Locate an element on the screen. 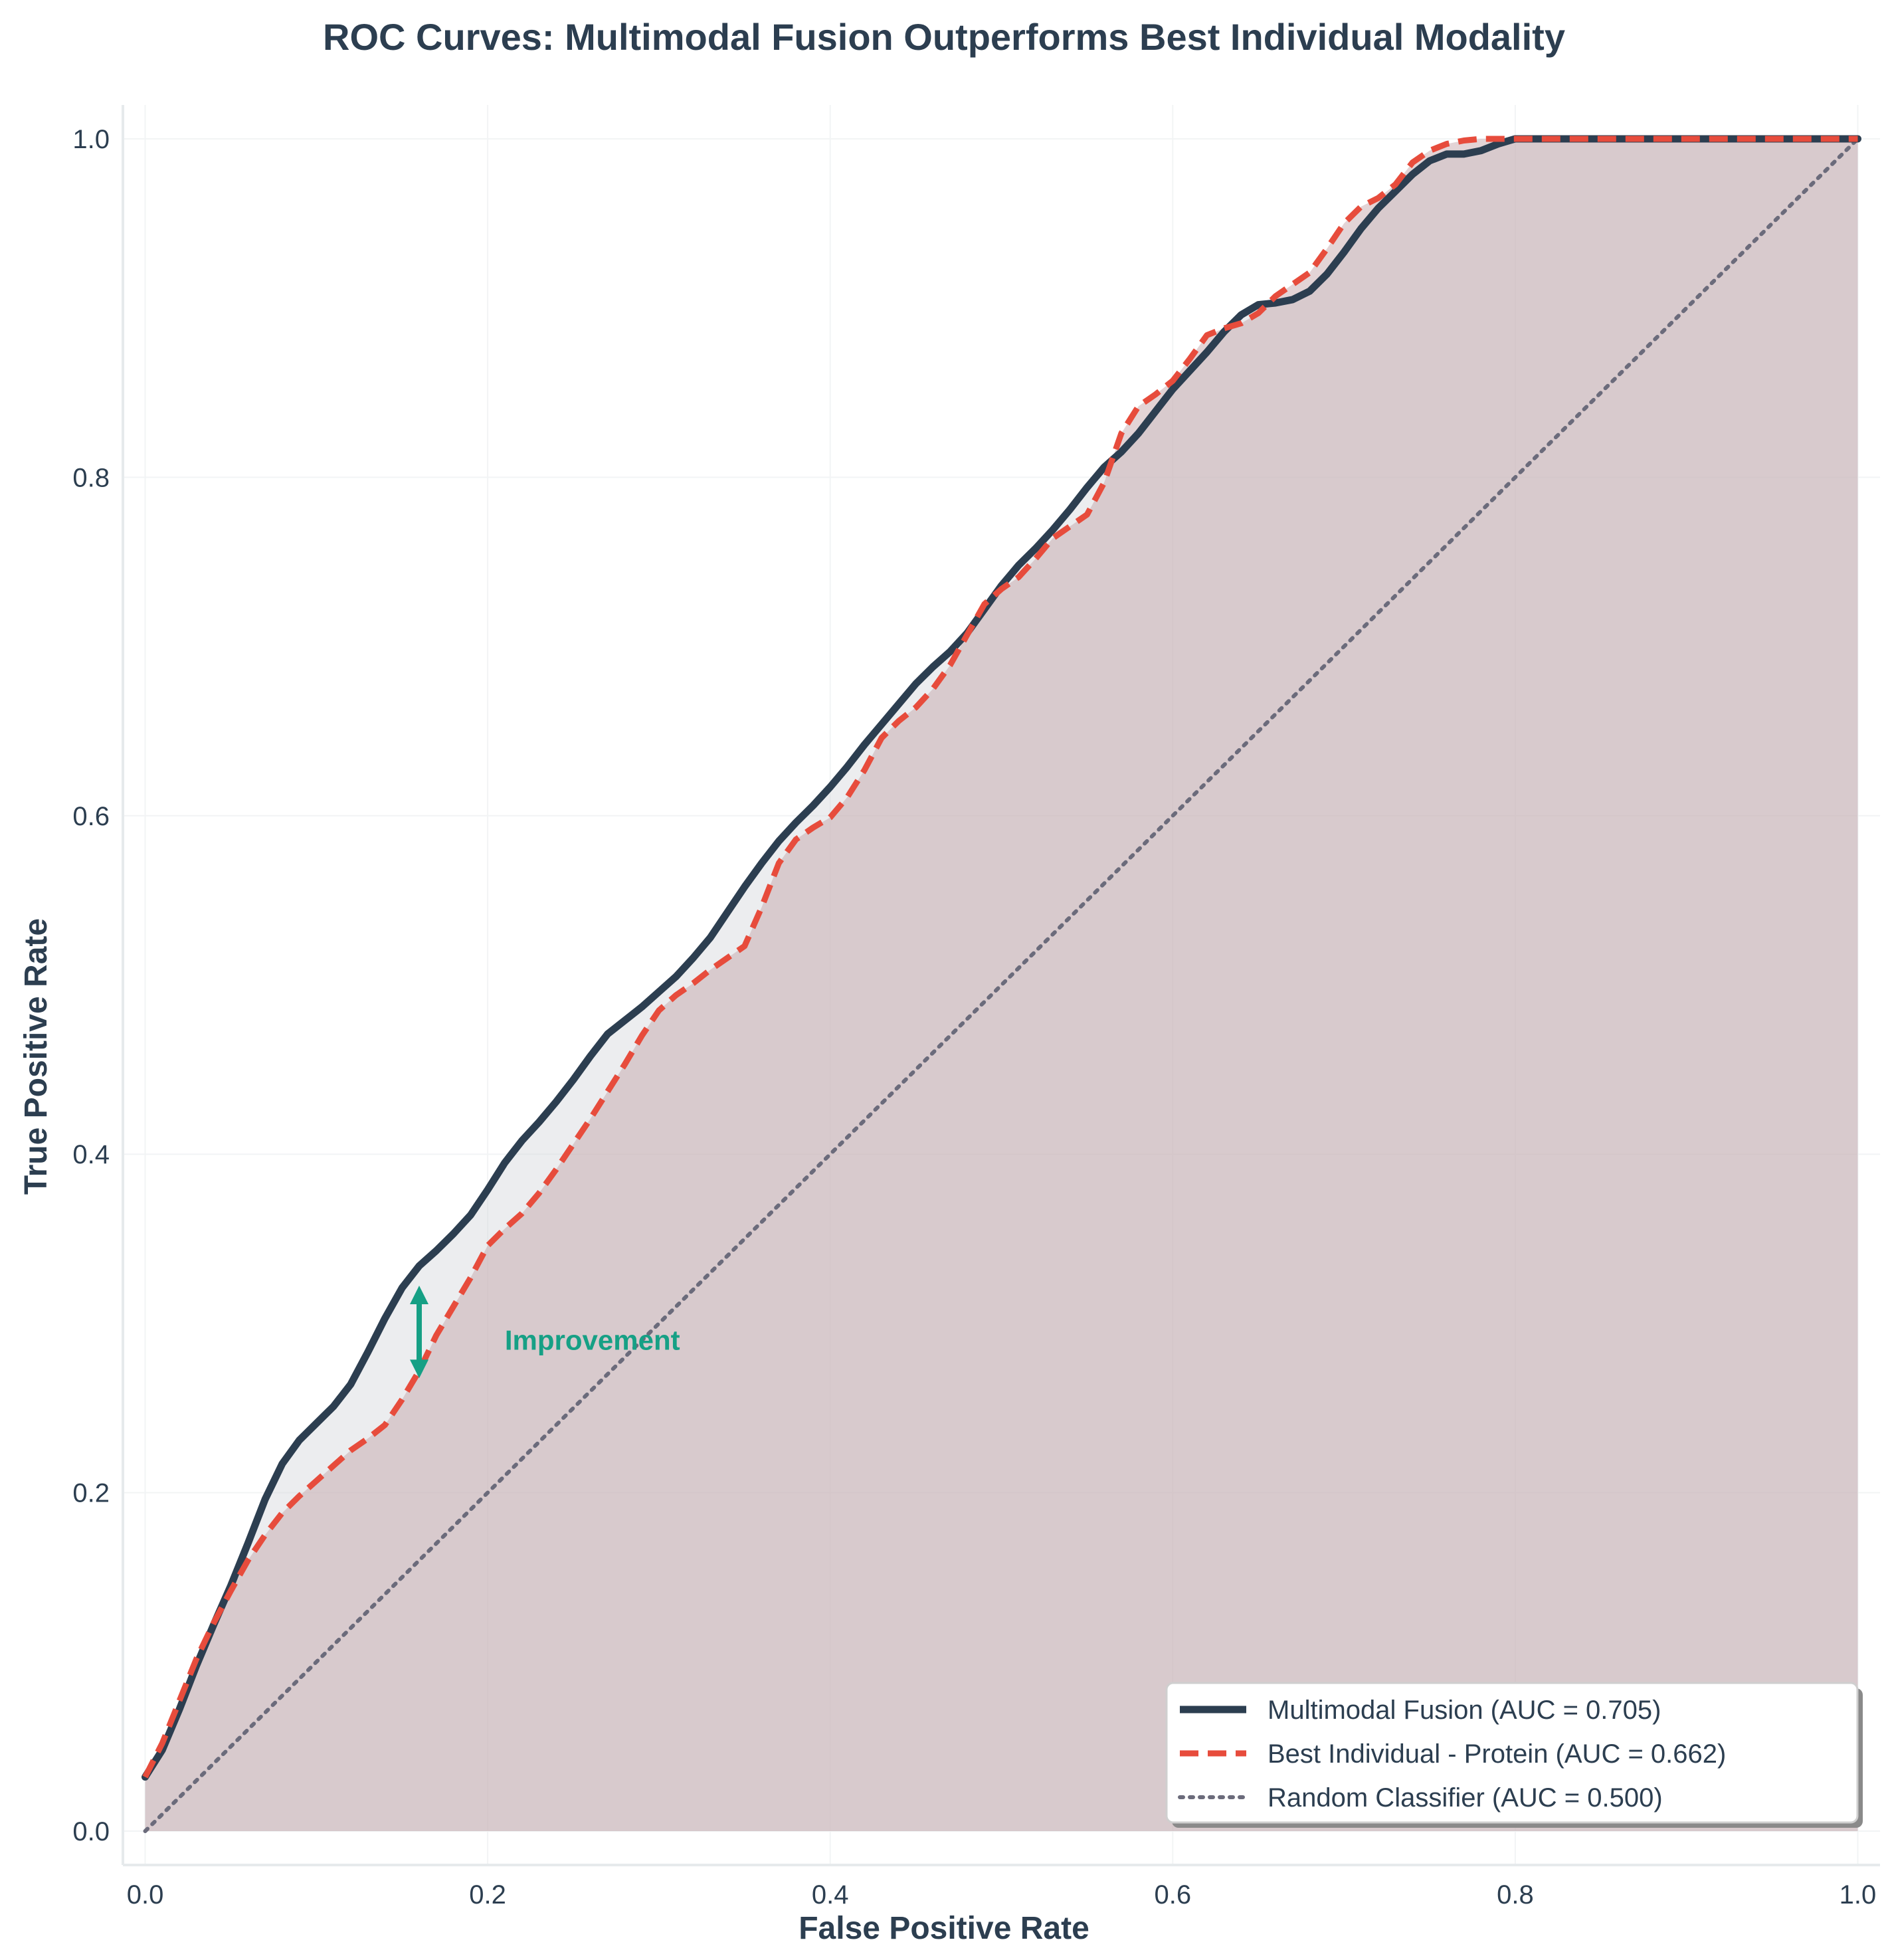 This screenshot has width=1888, height=1960. y-axis-label: True Positive Rate is located at coordinates (36, 1056).